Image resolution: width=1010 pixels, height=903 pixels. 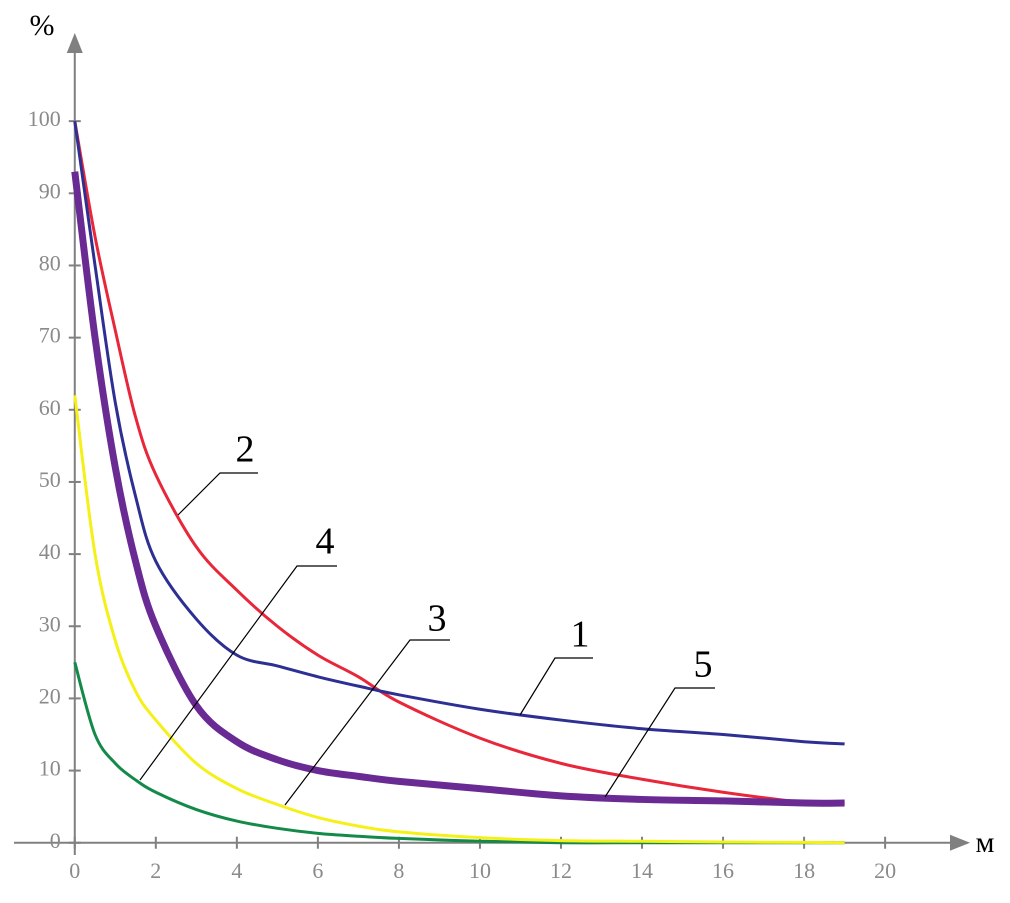 What do you see at coordinates (50, 190) in the screenshot?
I see `y-tick-label: 90` at bounding box center [50, 190].